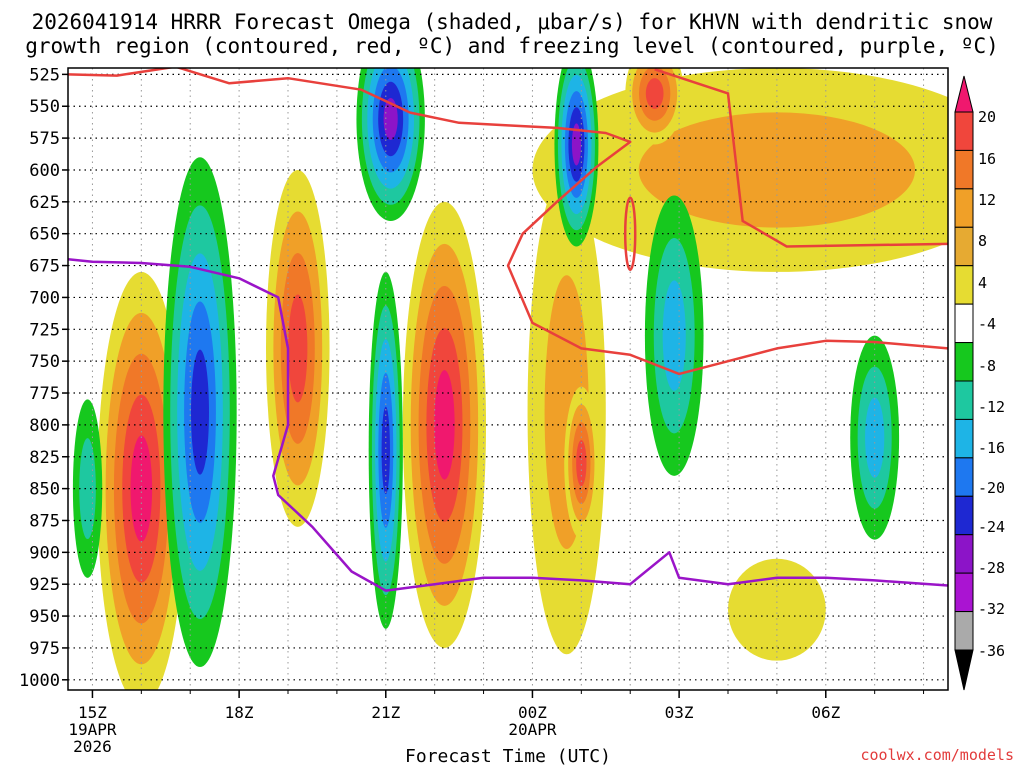 The image size is (1024, 768). What do you see at coordinates (87, 489) in the screenshot?
I see `omega-shade-downdraft-1430z--8` at bounding box center [87, 489].